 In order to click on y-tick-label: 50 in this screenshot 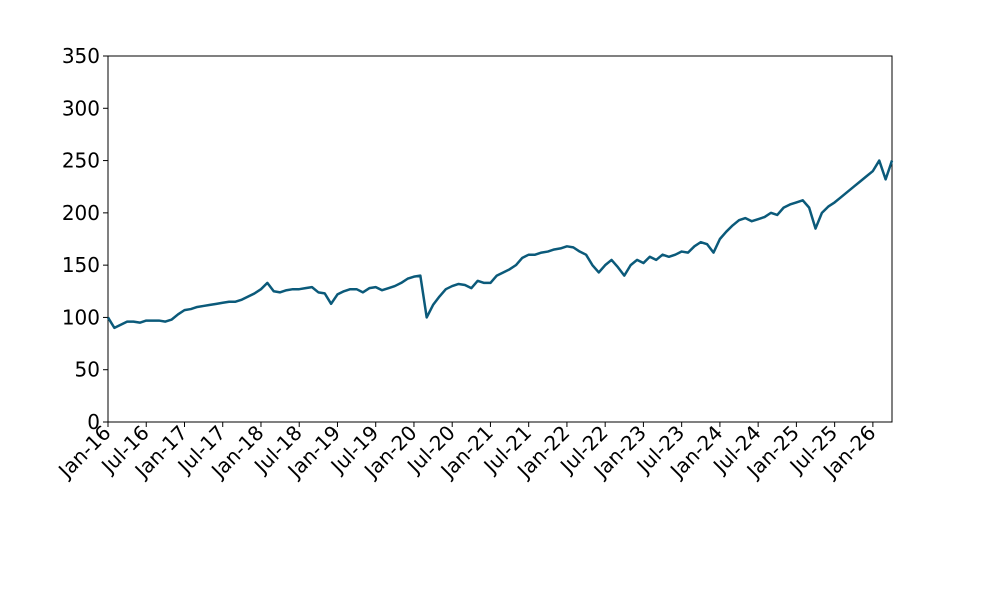, I will do `click(87, 370)`.